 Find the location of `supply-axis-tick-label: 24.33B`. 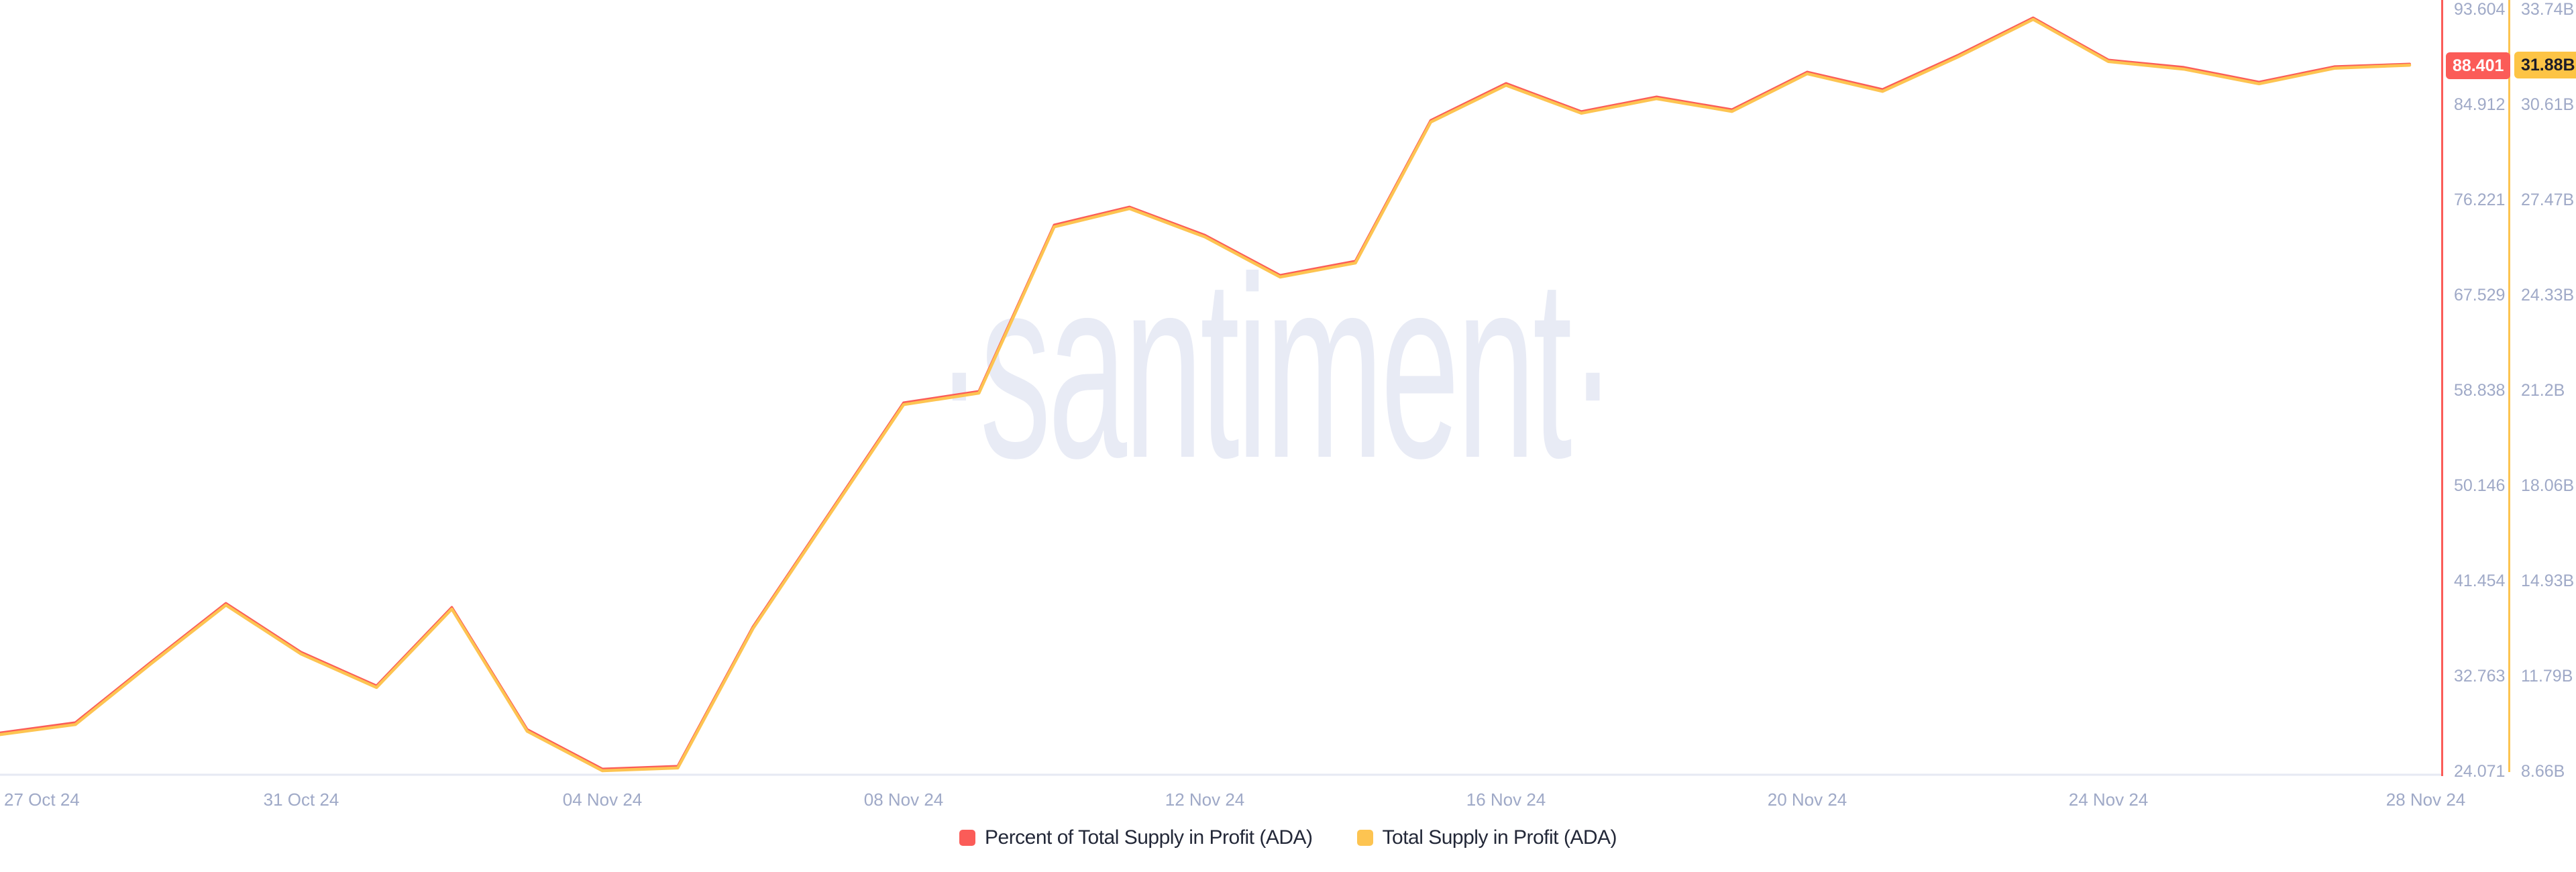

supply-axis-tick-label: 24.33B is located at coordinates (2547, 295).